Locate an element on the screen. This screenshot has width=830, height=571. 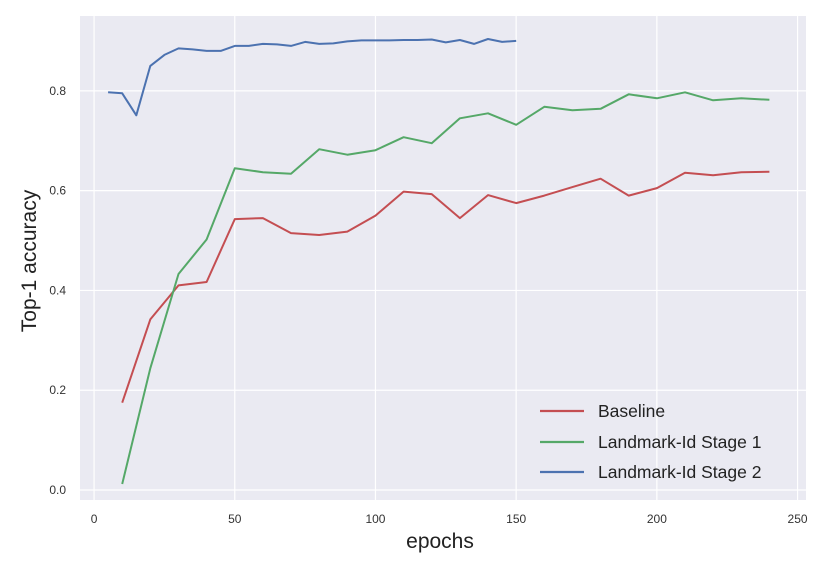
x-tick-label: 250 is located at coordinates (798, 519).